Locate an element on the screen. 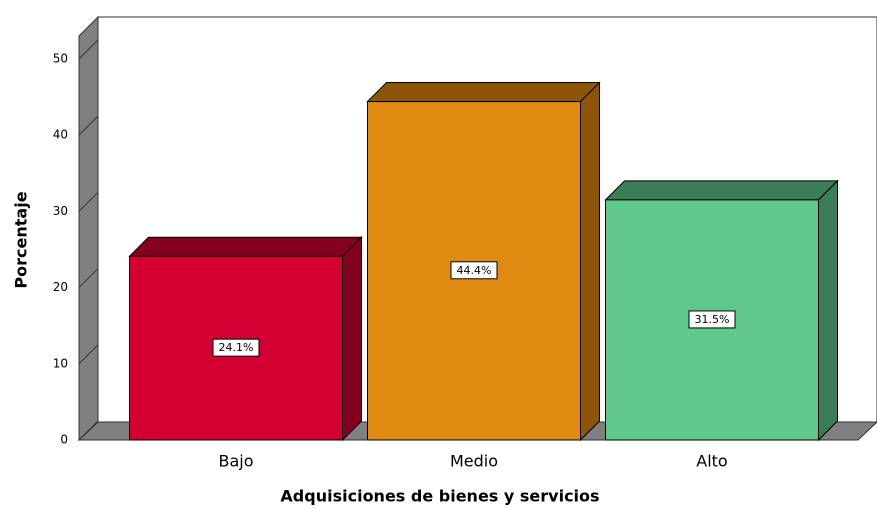 This screenshot has width=877, height=509. value-label: 31.5% is located at coordinates (712, 319).